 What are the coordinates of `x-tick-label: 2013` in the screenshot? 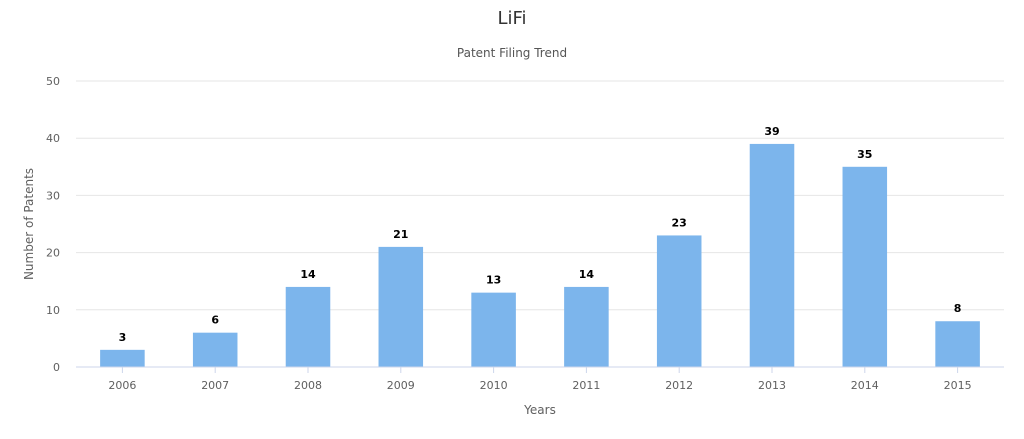 It's located at (772, 385).